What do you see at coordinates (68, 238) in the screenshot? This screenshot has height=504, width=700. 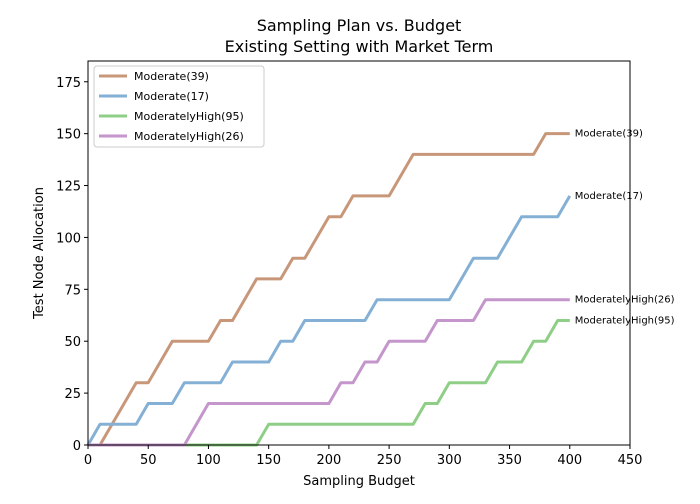 I see `y-tick-label-4: 100` at bounding box center [68, 238].